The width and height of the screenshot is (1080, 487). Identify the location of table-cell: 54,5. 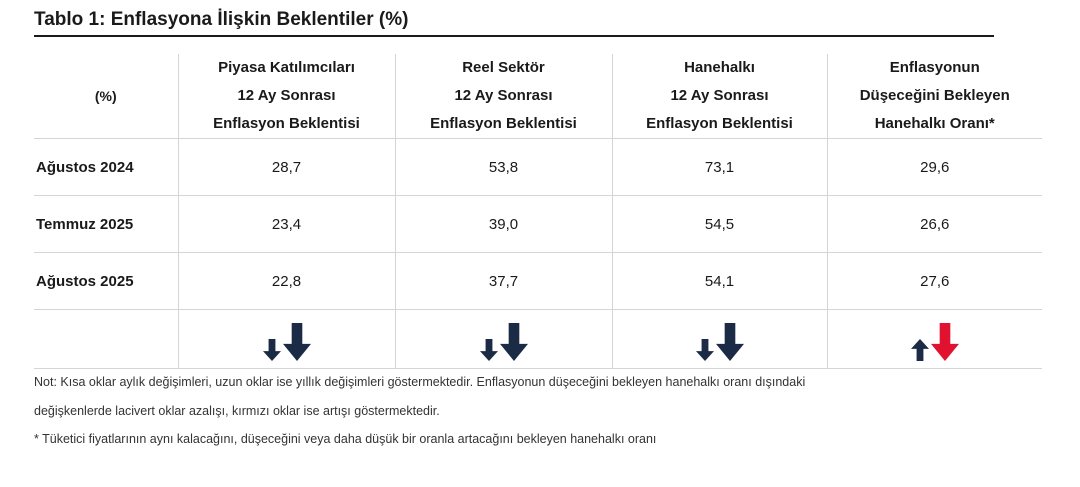
(719, 224).